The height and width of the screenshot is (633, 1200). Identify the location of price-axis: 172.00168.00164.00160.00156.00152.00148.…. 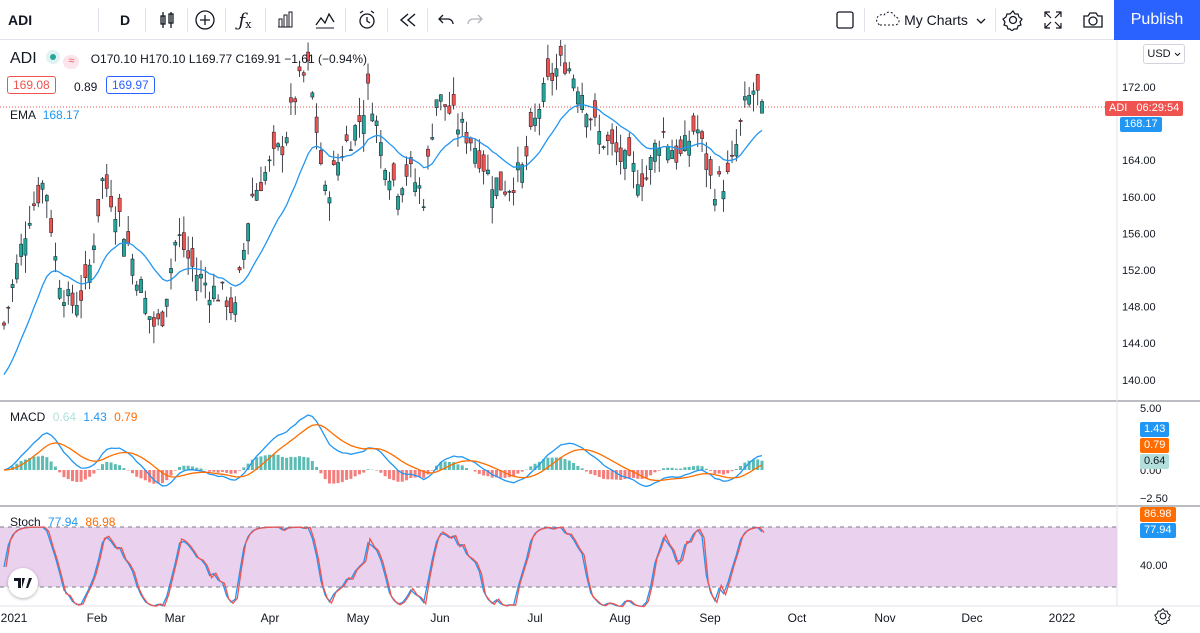
(1145, 327).